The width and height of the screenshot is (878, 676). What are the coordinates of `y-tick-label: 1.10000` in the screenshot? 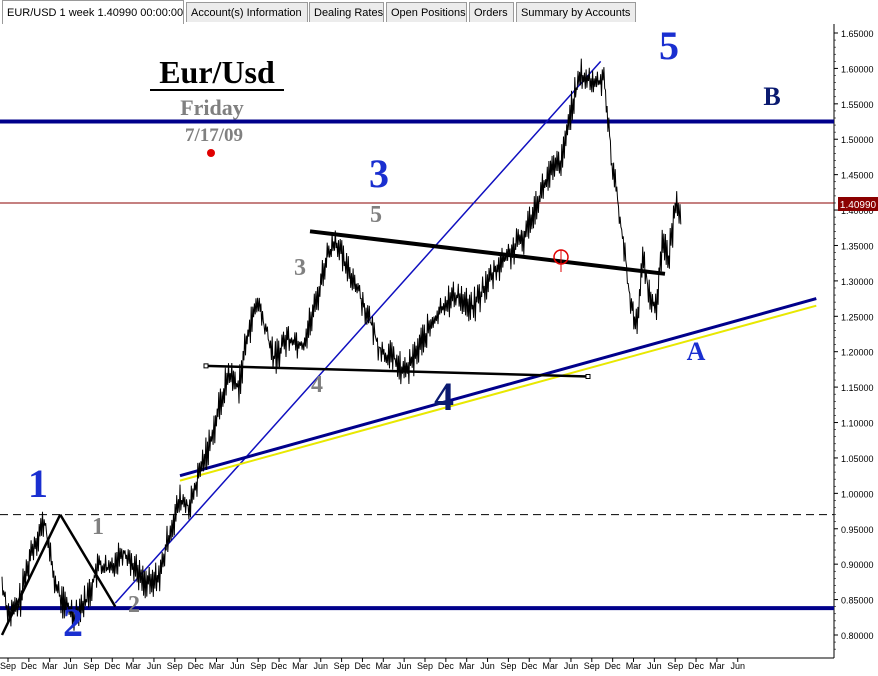 It's located at (857, 424).